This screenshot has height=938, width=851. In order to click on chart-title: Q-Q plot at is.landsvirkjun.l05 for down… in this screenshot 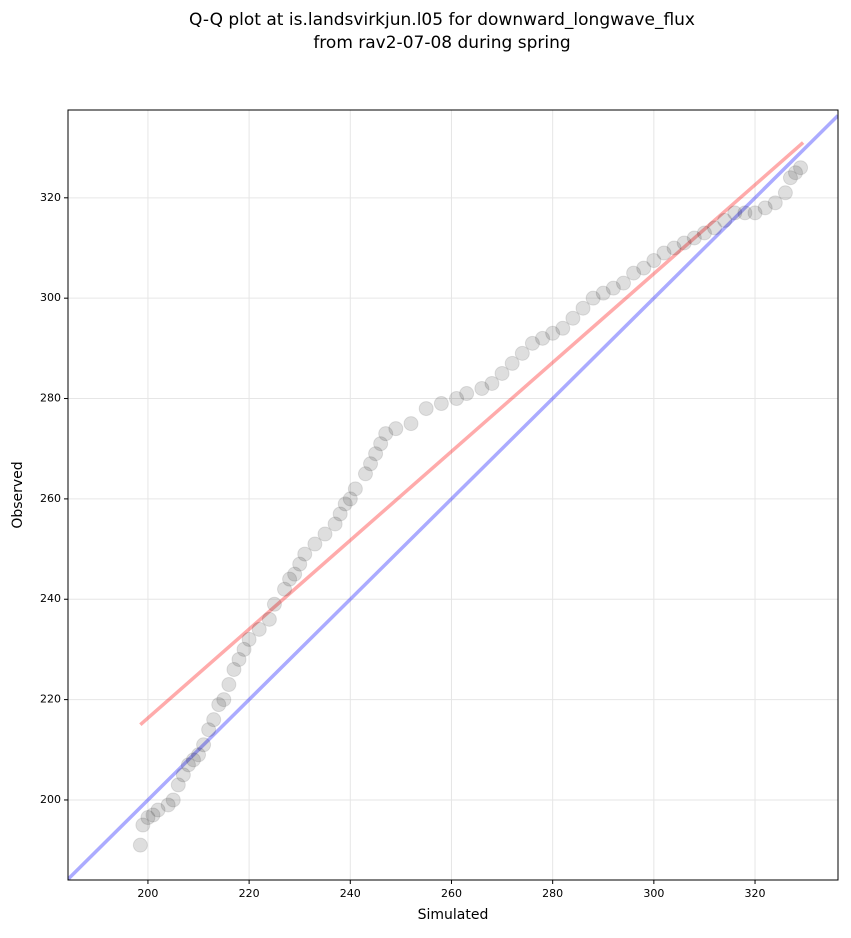, I will do `click(442, 20)`.